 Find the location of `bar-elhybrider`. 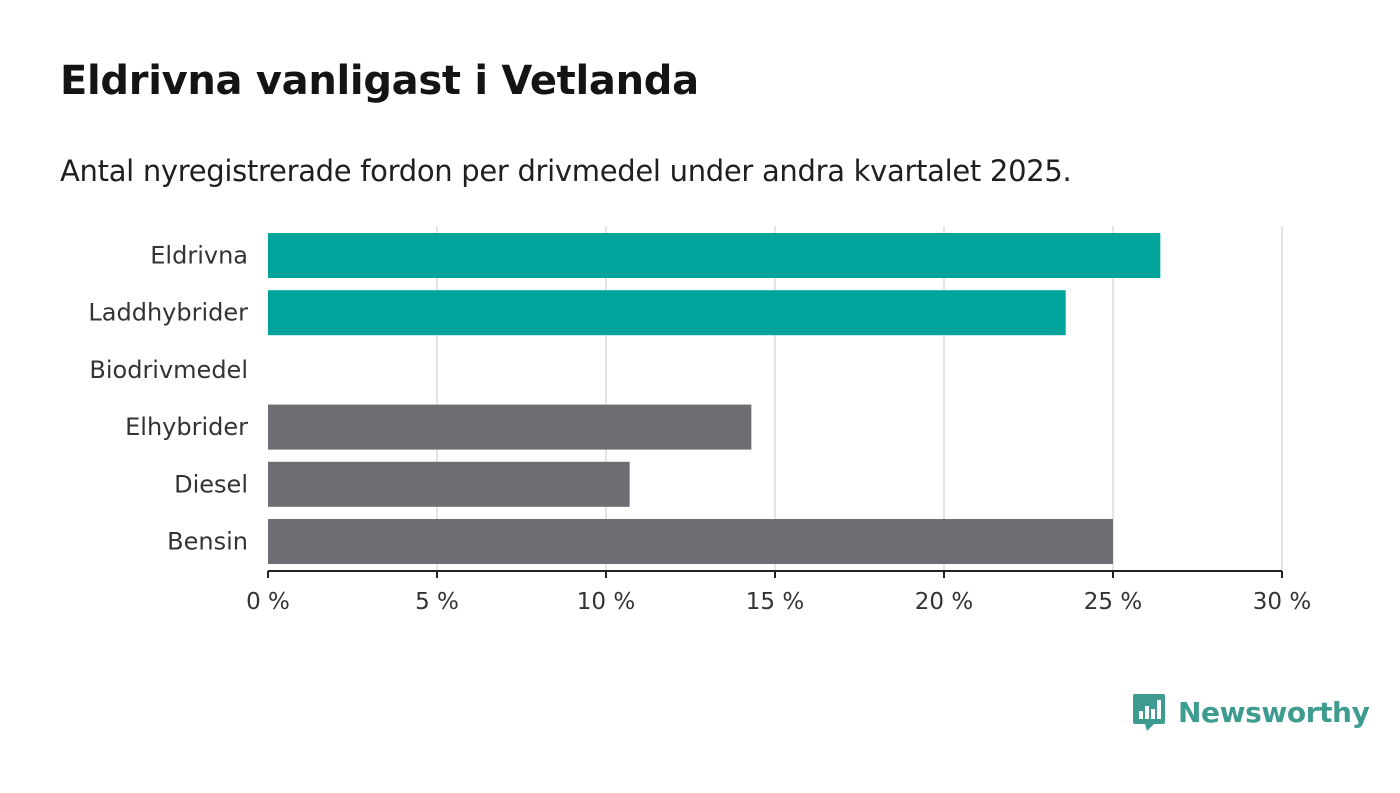

bar-elhybrider is located at coordinates (510, 427).